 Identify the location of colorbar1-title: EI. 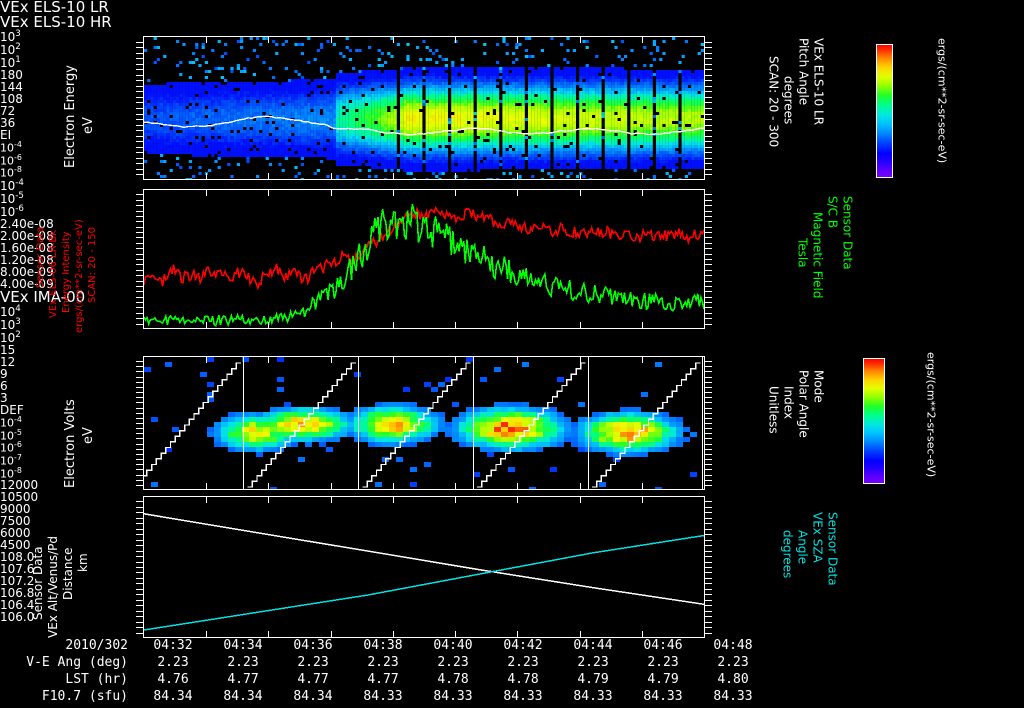
(6, 135).